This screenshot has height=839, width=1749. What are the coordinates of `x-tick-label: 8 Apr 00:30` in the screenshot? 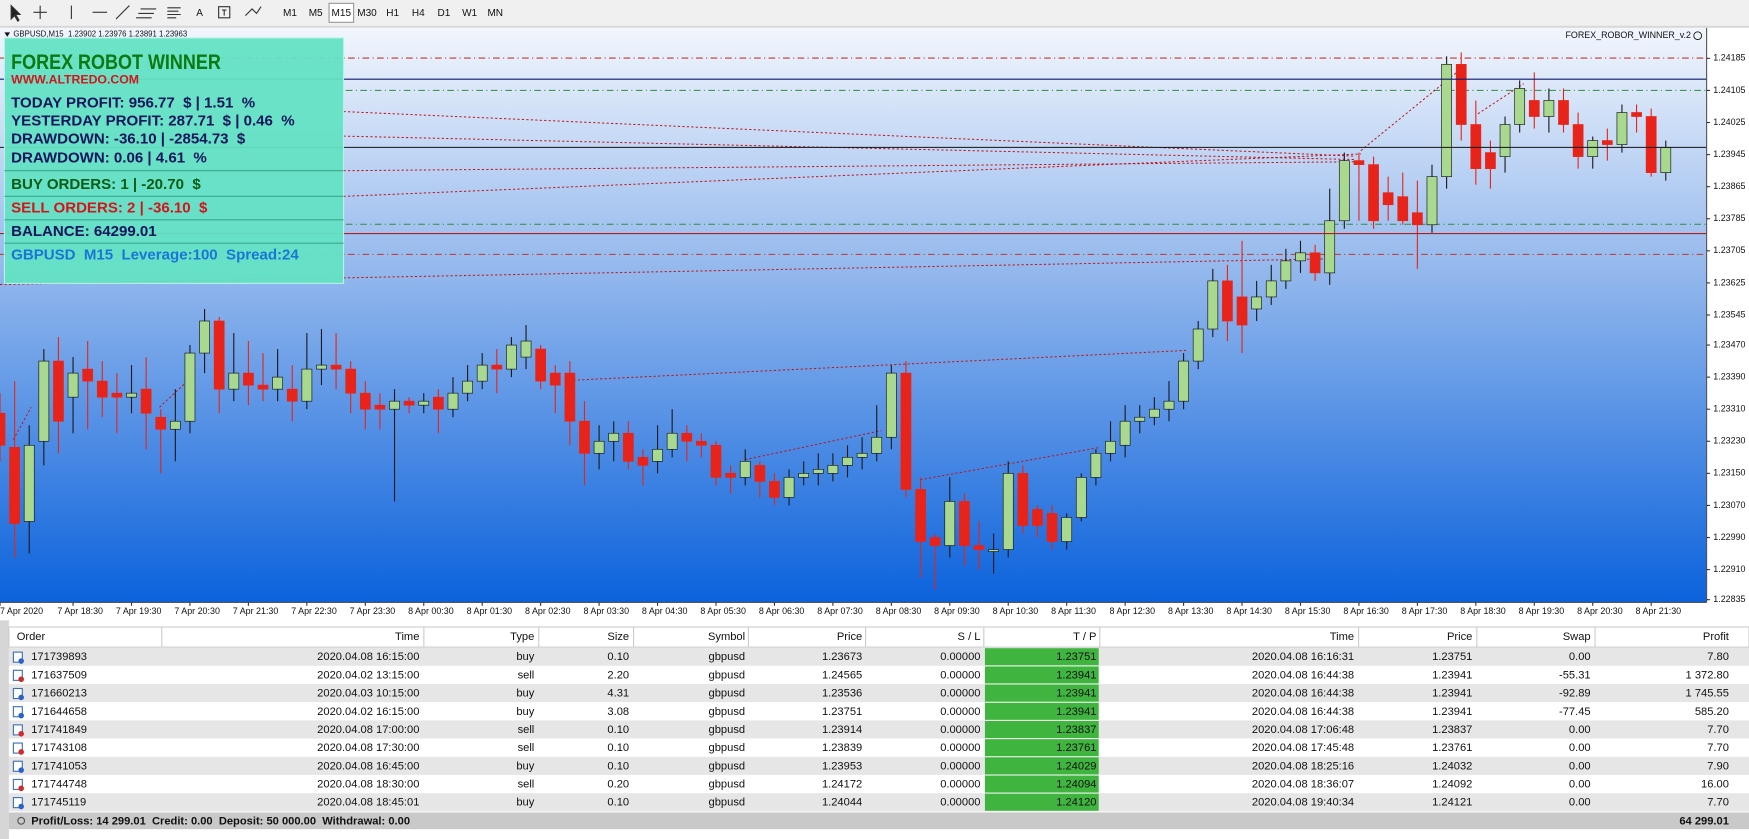 It's located at (431, 611).